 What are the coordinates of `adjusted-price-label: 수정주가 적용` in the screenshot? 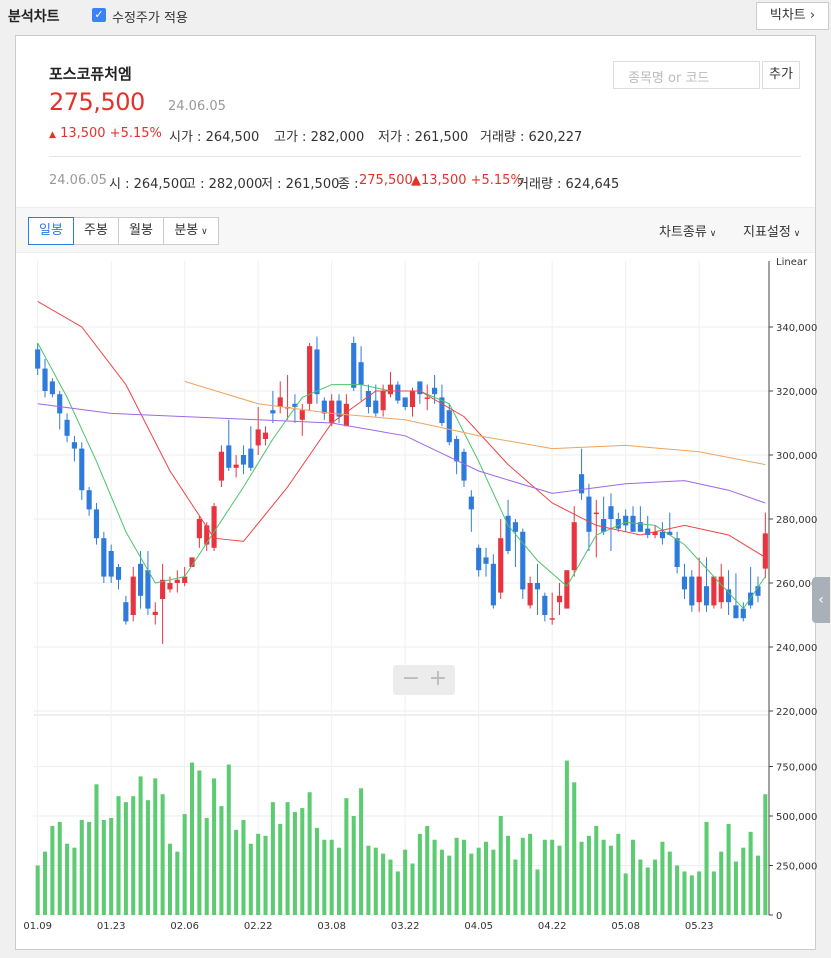 It's located at (150, 18).